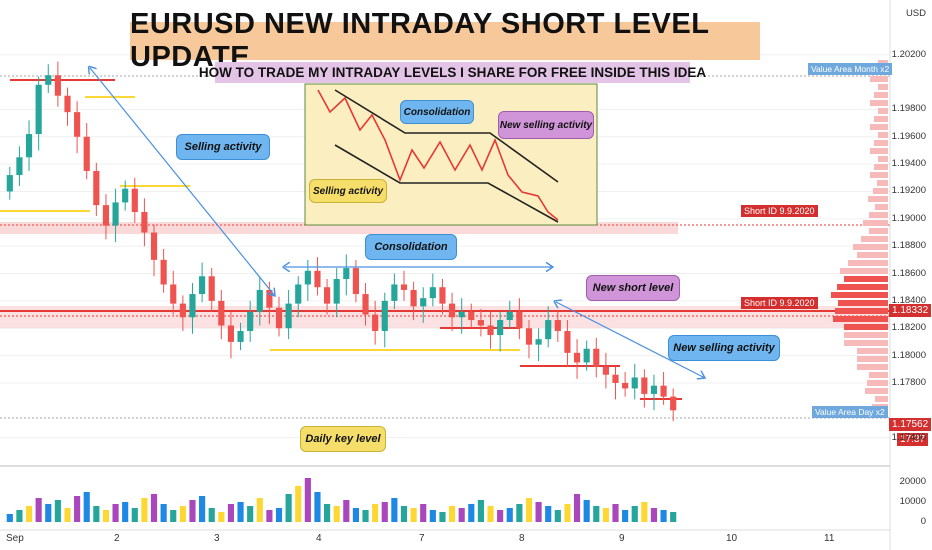 Image resolution: width=932 pixels, height=550 pixels. Describe the element at coordinates (182, 182) in the screenshot. I see `selling-arrow` at that location.